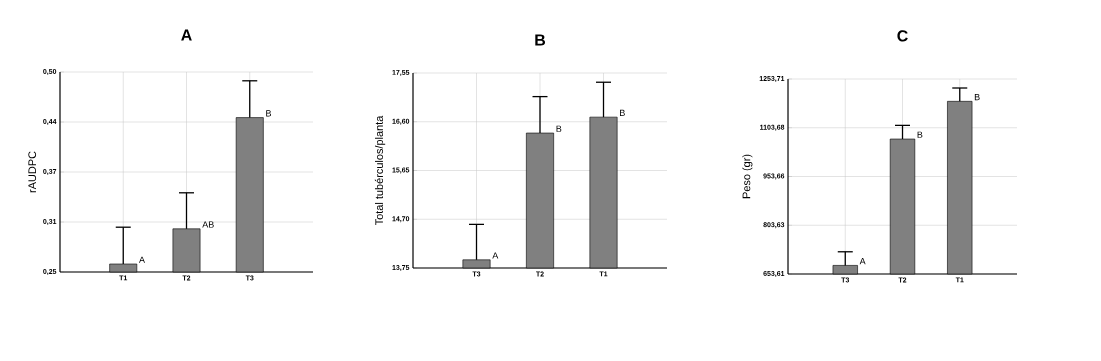 This screenshot has width=1101, height=361. I want to click on chart-title: A, so click(186, 35).